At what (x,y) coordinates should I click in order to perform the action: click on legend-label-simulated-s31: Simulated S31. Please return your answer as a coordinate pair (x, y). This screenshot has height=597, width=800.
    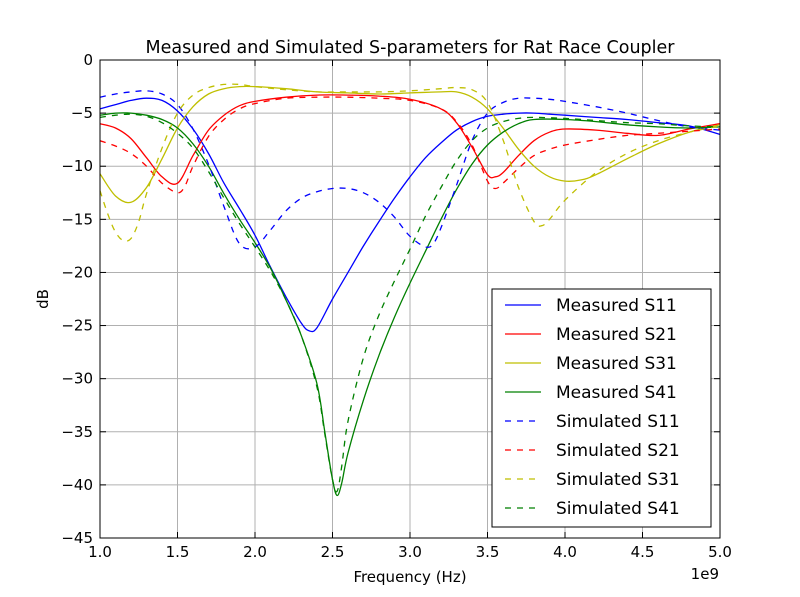
    Looking at the image, I should click on (618, 480).